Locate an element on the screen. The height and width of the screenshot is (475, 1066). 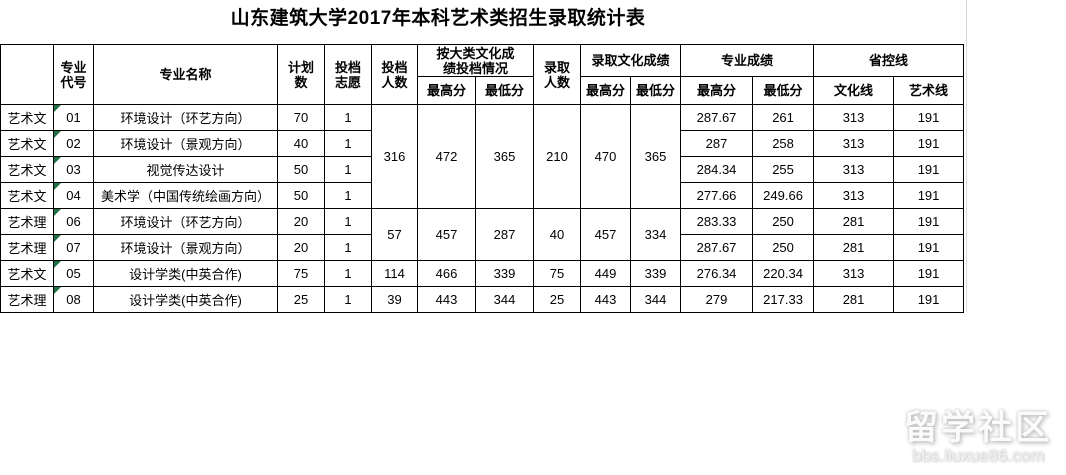
cell-zy-min: 217.33 is located at coordinates (783, 299).